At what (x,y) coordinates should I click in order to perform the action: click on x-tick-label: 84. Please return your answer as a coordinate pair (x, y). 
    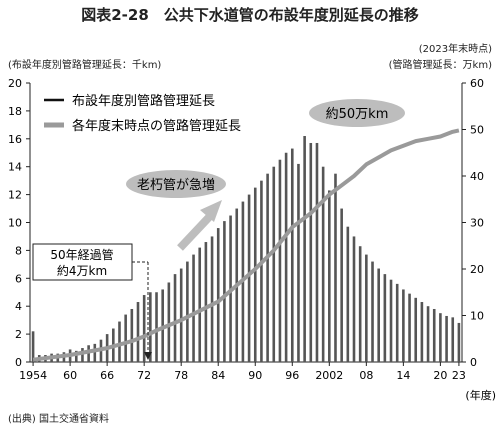
    Looking at the image, I should click on (218, 375).